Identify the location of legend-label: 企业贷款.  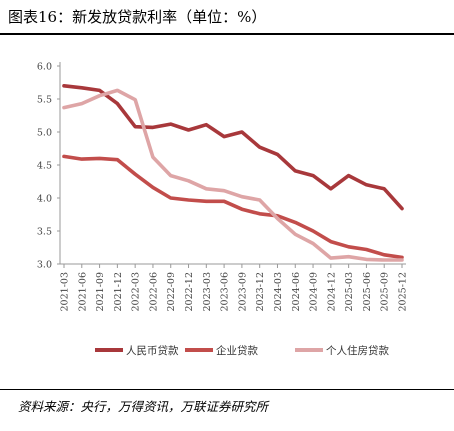
(237, 350).